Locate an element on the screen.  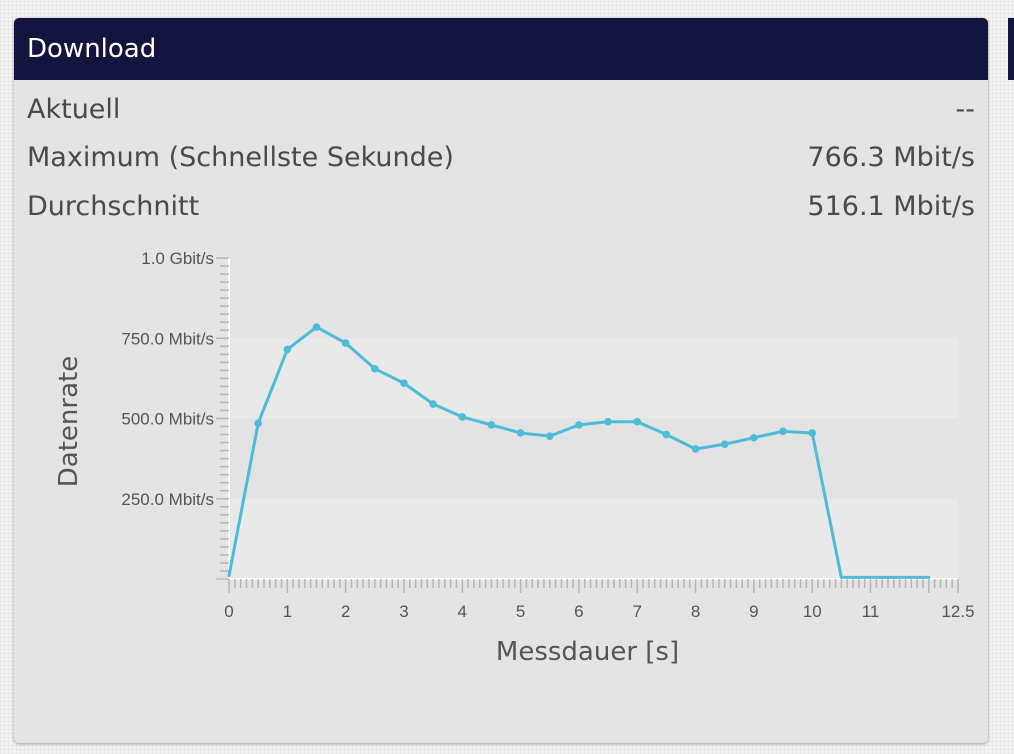
stat-row-current: Aktuell -- is located at coordinates (501, 110).